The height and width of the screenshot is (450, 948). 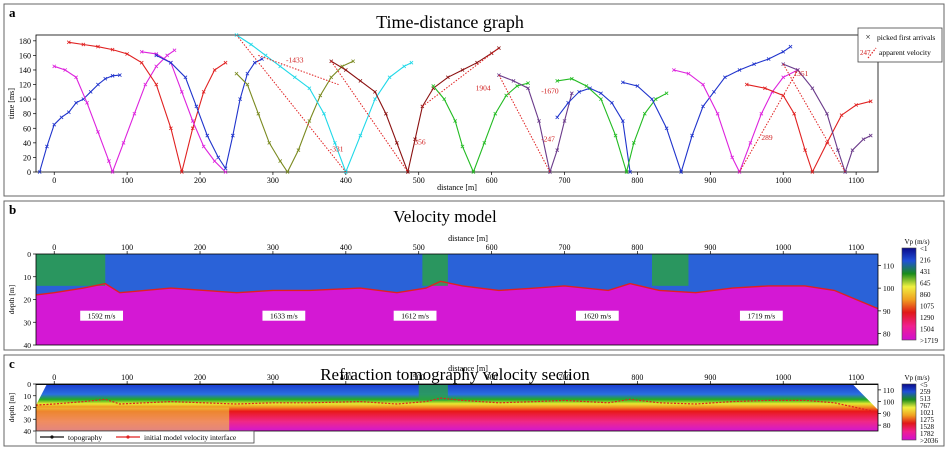 What do you see at coordinates (12, 363) in the screenshot?
I see `panel-c-letter: c` at bounding box center [12, 363].